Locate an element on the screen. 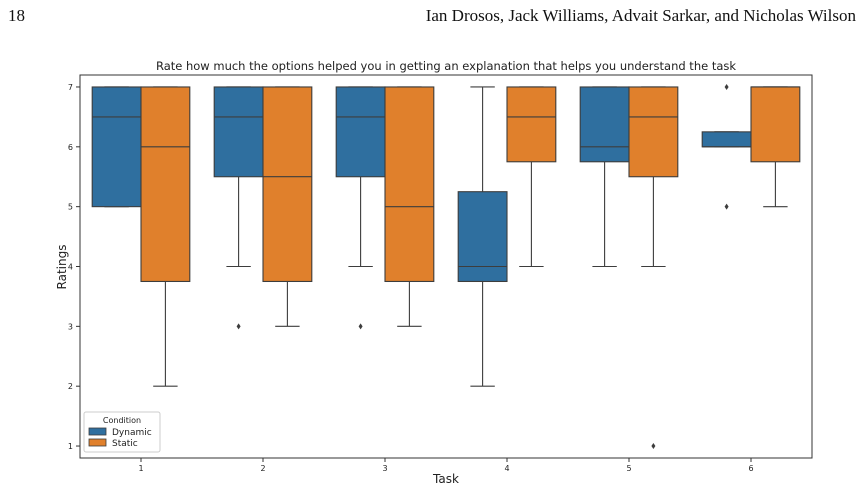 The height and width of the screenshot is (490, 868). x-tick-label: 5 is located at coordinates (628, 468).